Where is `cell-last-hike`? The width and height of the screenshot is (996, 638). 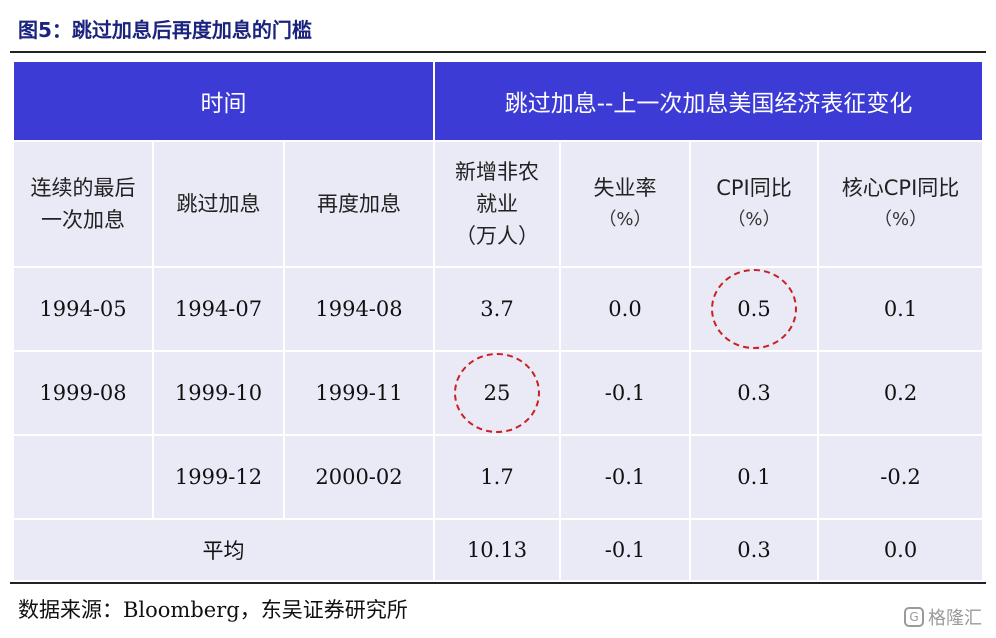
cell-last-hike is located at coordinates (83, 477).